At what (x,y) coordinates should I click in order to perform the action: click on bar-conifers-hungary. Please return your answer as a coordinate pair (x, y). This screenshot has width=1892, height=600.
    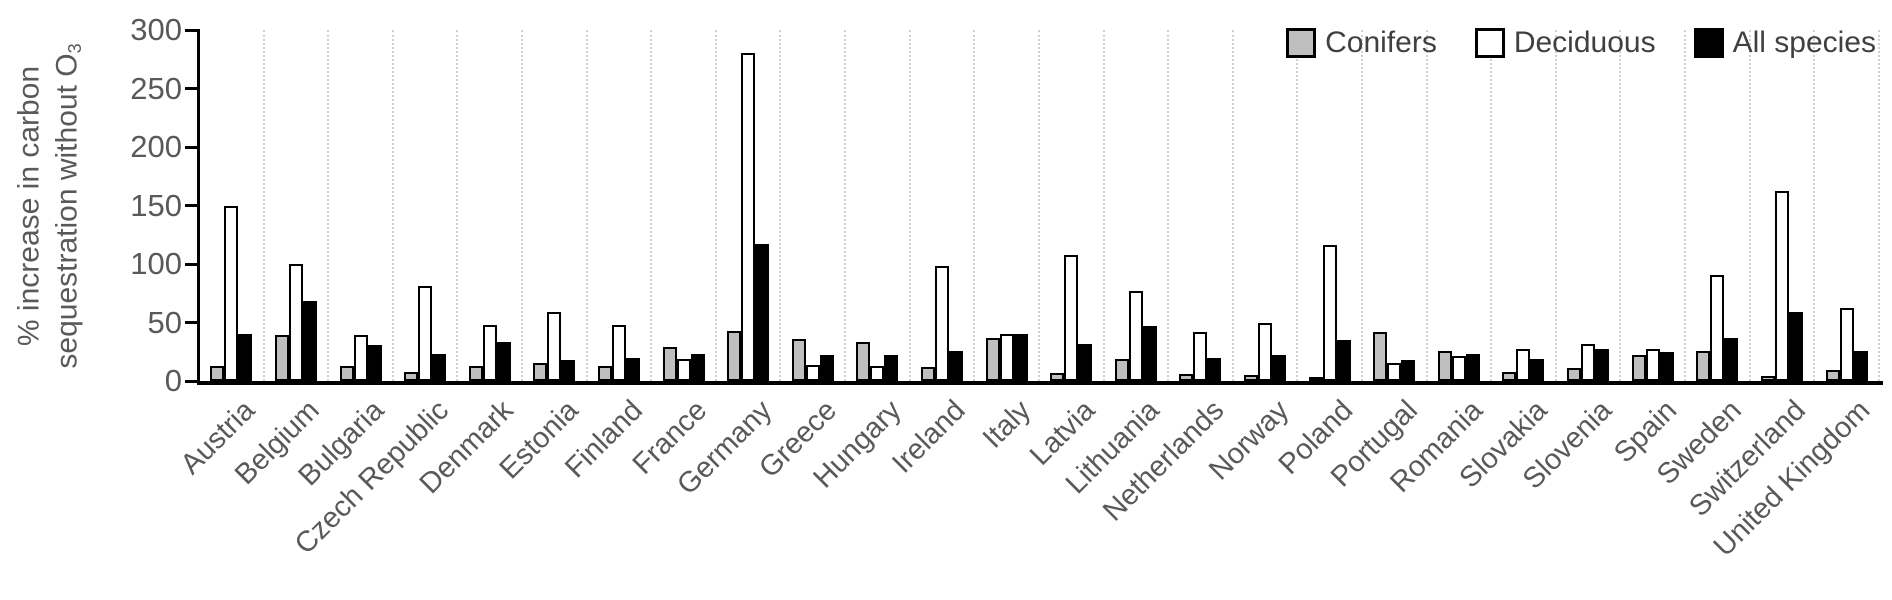
    Looking at the image, I should click on (863, 361).